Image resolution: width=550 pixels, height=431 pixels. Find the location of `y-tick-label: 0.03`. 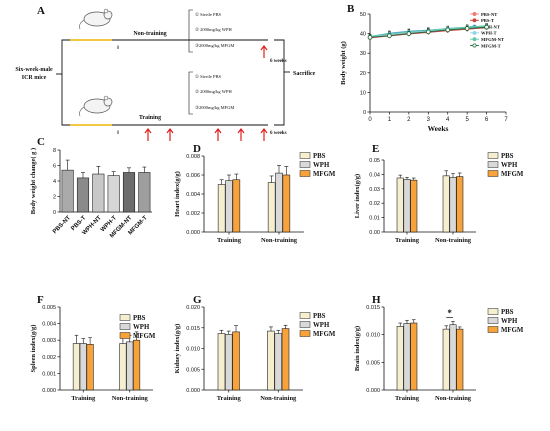

y-tick-label: 0.03 is located at coordinates (374, 190).